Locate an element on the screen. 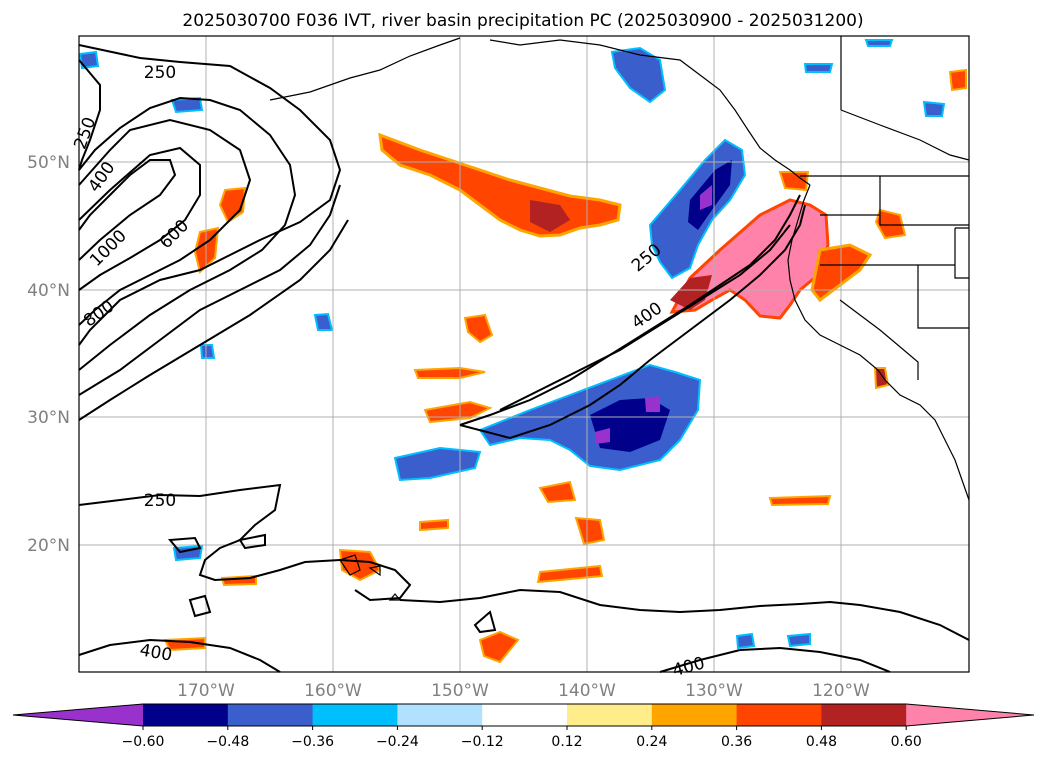  lon-label: 140°W is located at coordinates (587, 691).